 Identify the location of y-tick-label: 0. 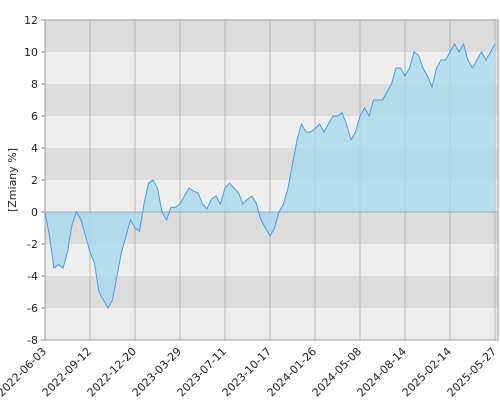
(34, 212).